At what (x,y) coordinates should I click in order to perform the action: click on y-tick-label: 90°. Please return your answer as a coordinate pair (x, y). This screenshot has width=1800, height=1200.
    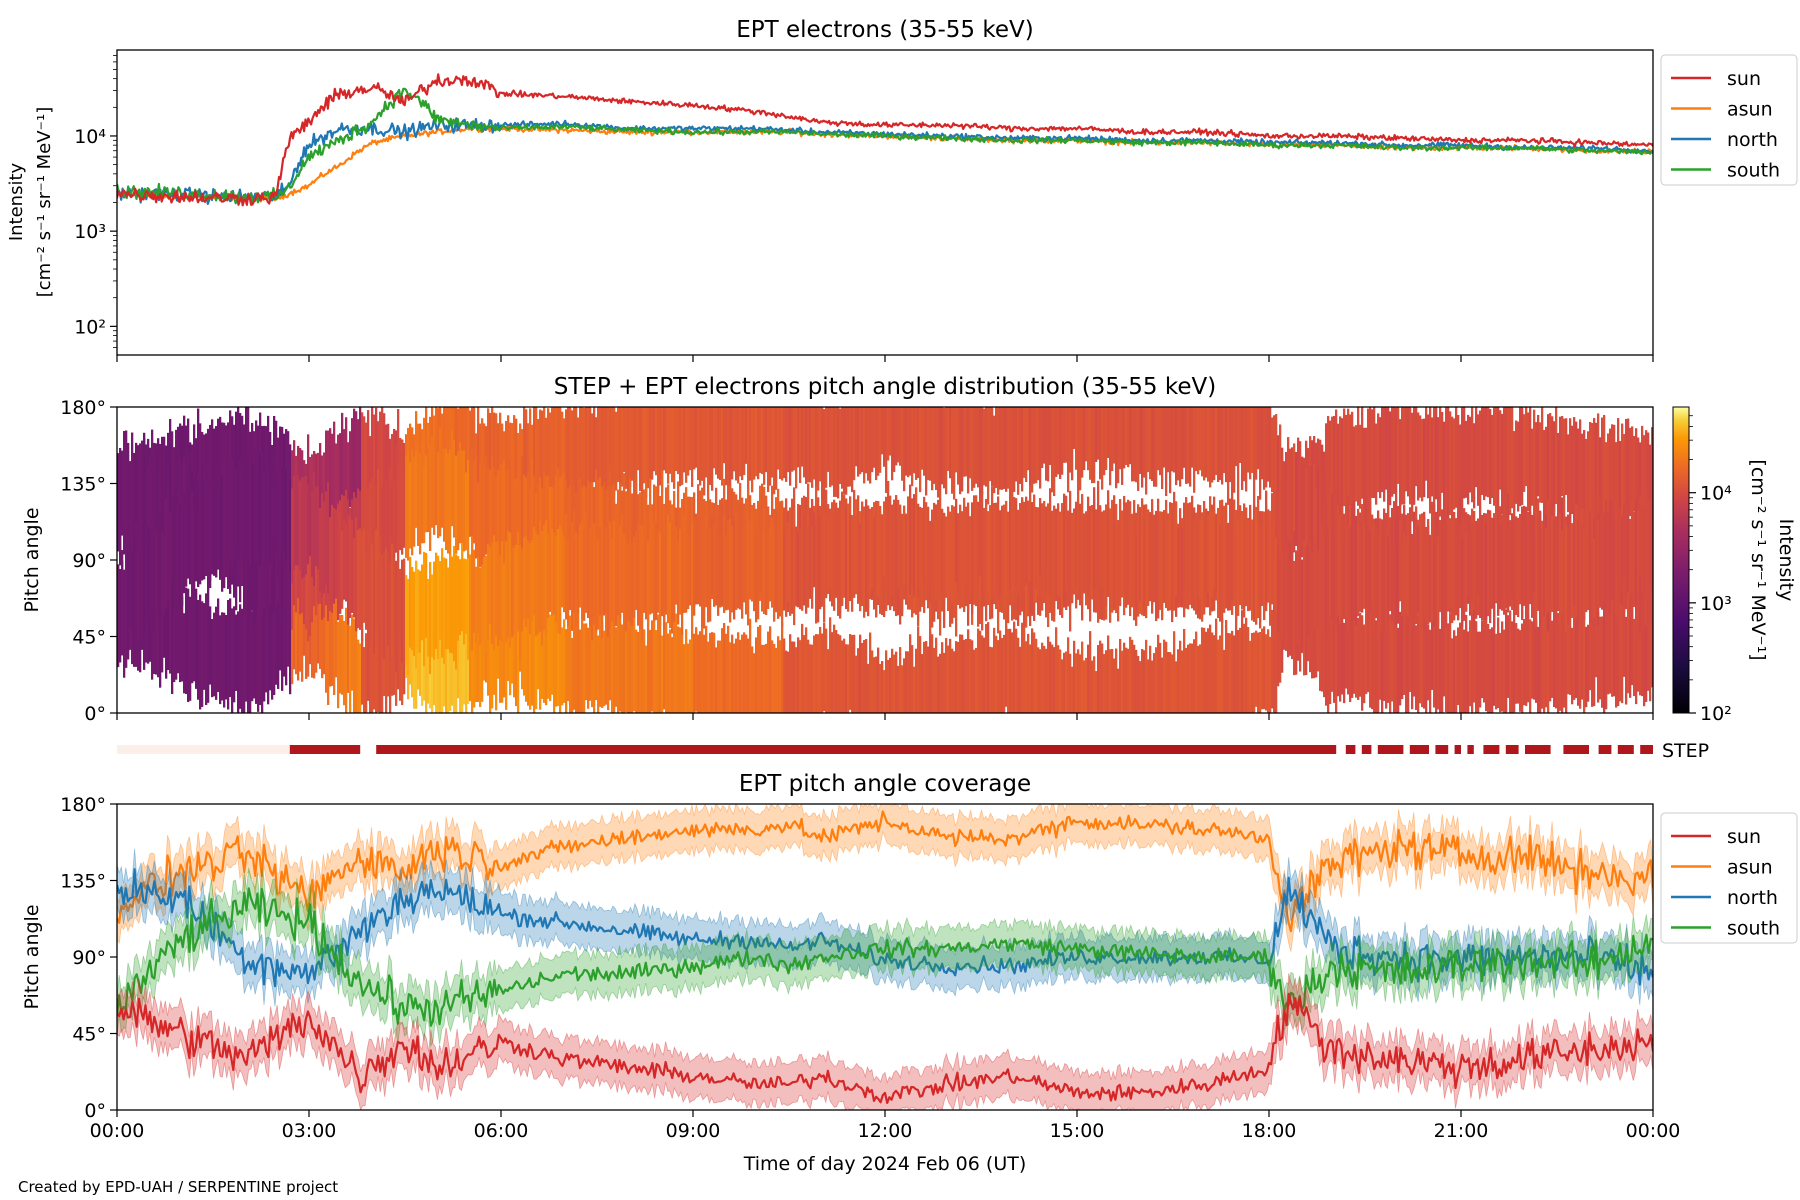
    Looking at the image, I should click on (89, 561).